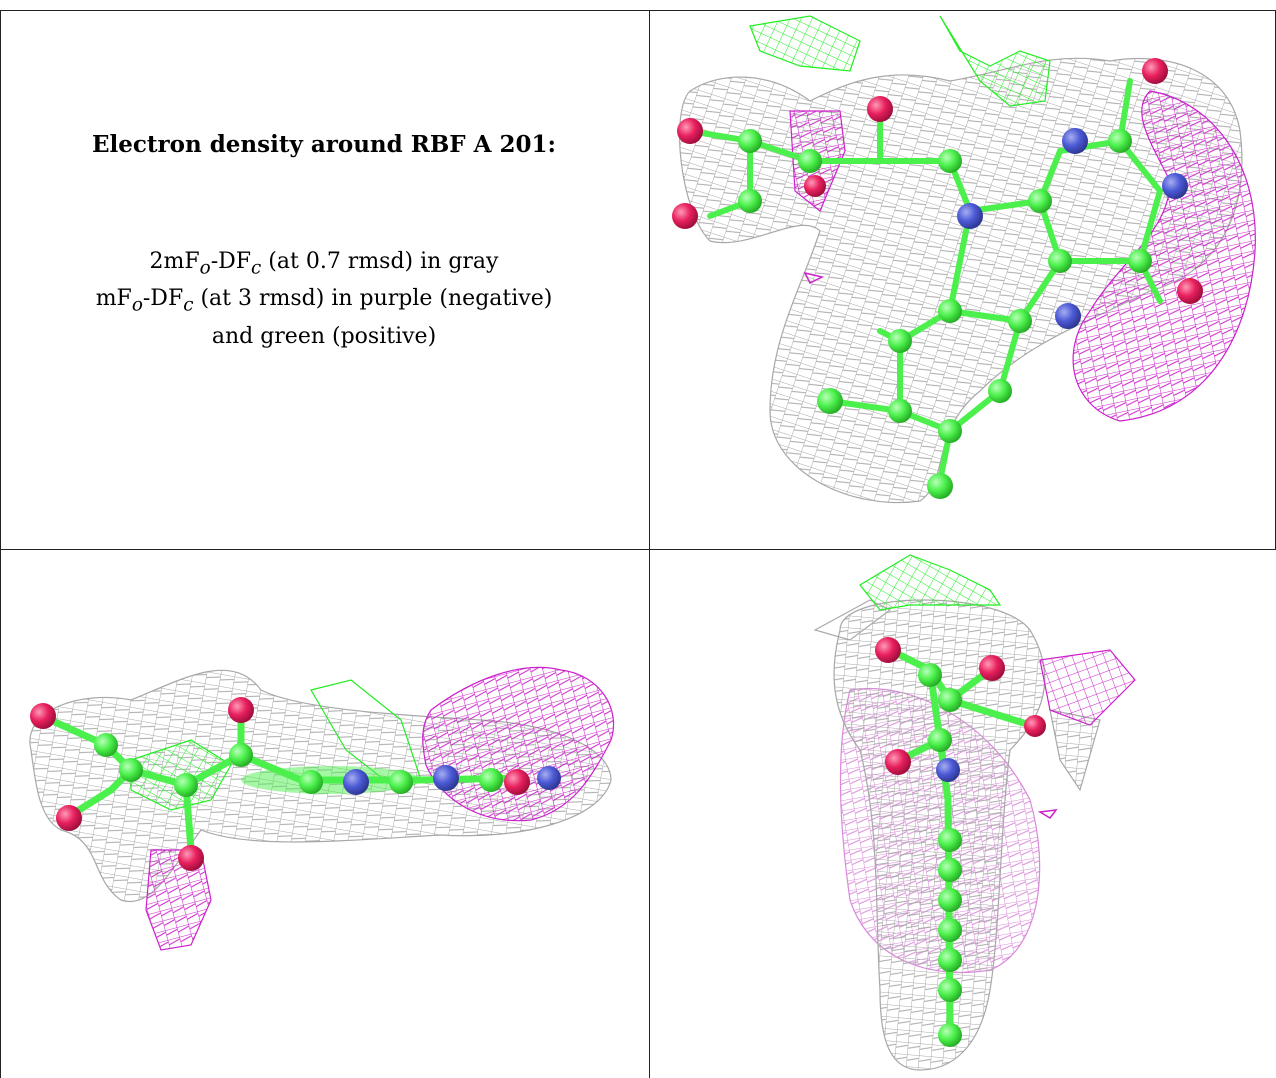  What do you see at coordinates (649, 544) in the screenshot?
I see `frame-vertical-divider` at bounding box center [649, 544].